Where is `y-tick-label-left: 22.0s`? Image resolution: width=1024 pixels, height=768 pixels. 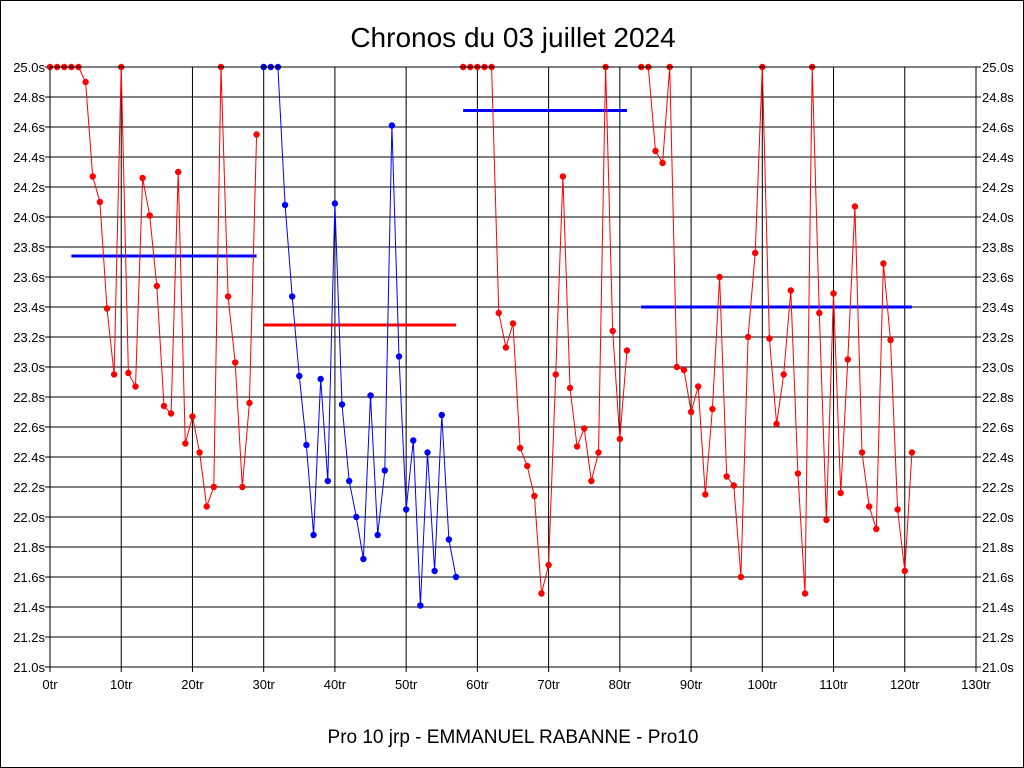
y-tick-label-left: 22.0s is located at coordinates (29, 517).